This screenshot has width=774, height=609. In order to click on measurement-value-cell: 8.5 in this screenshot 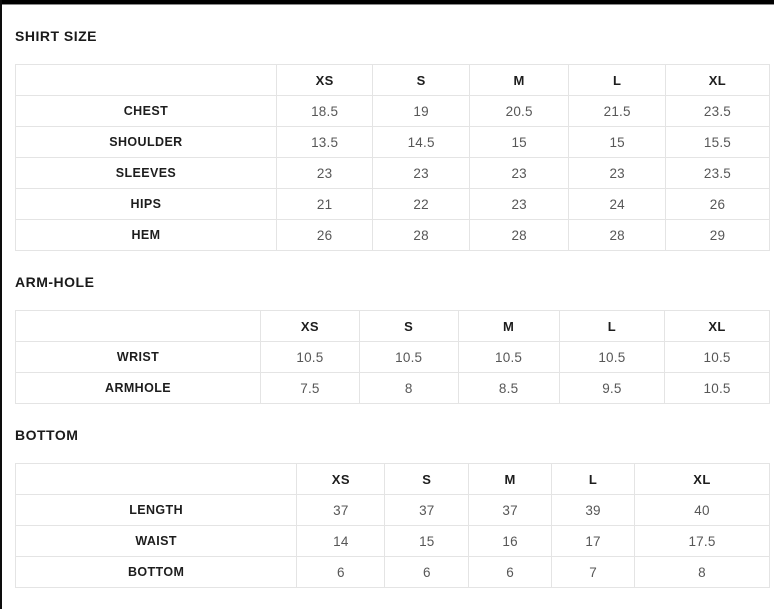, I will do `click(508, 388)`.